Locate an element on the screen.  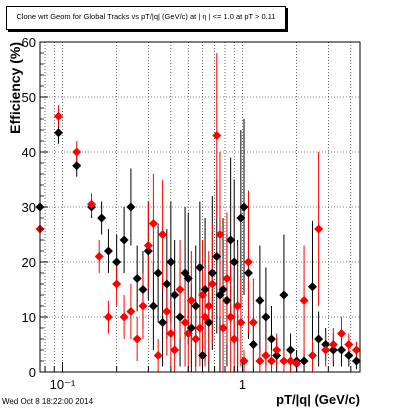
y-tick-label: 20 is located at coordinates (29, 262).